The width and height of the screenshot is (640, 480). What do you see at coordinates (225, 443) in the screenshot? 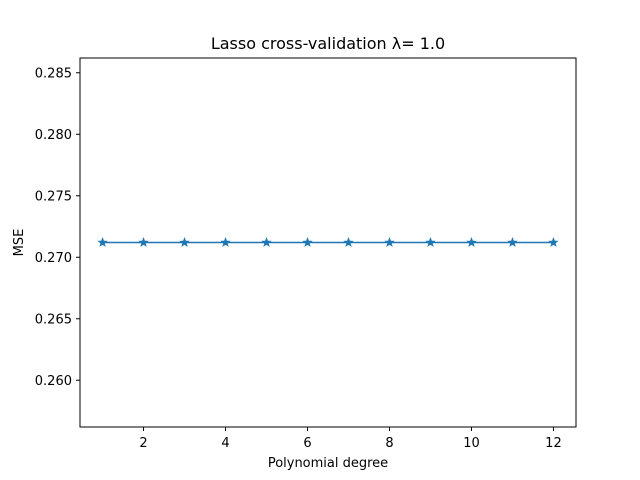
I see `x-tick-label: 4` at bounding box center [225, 443].